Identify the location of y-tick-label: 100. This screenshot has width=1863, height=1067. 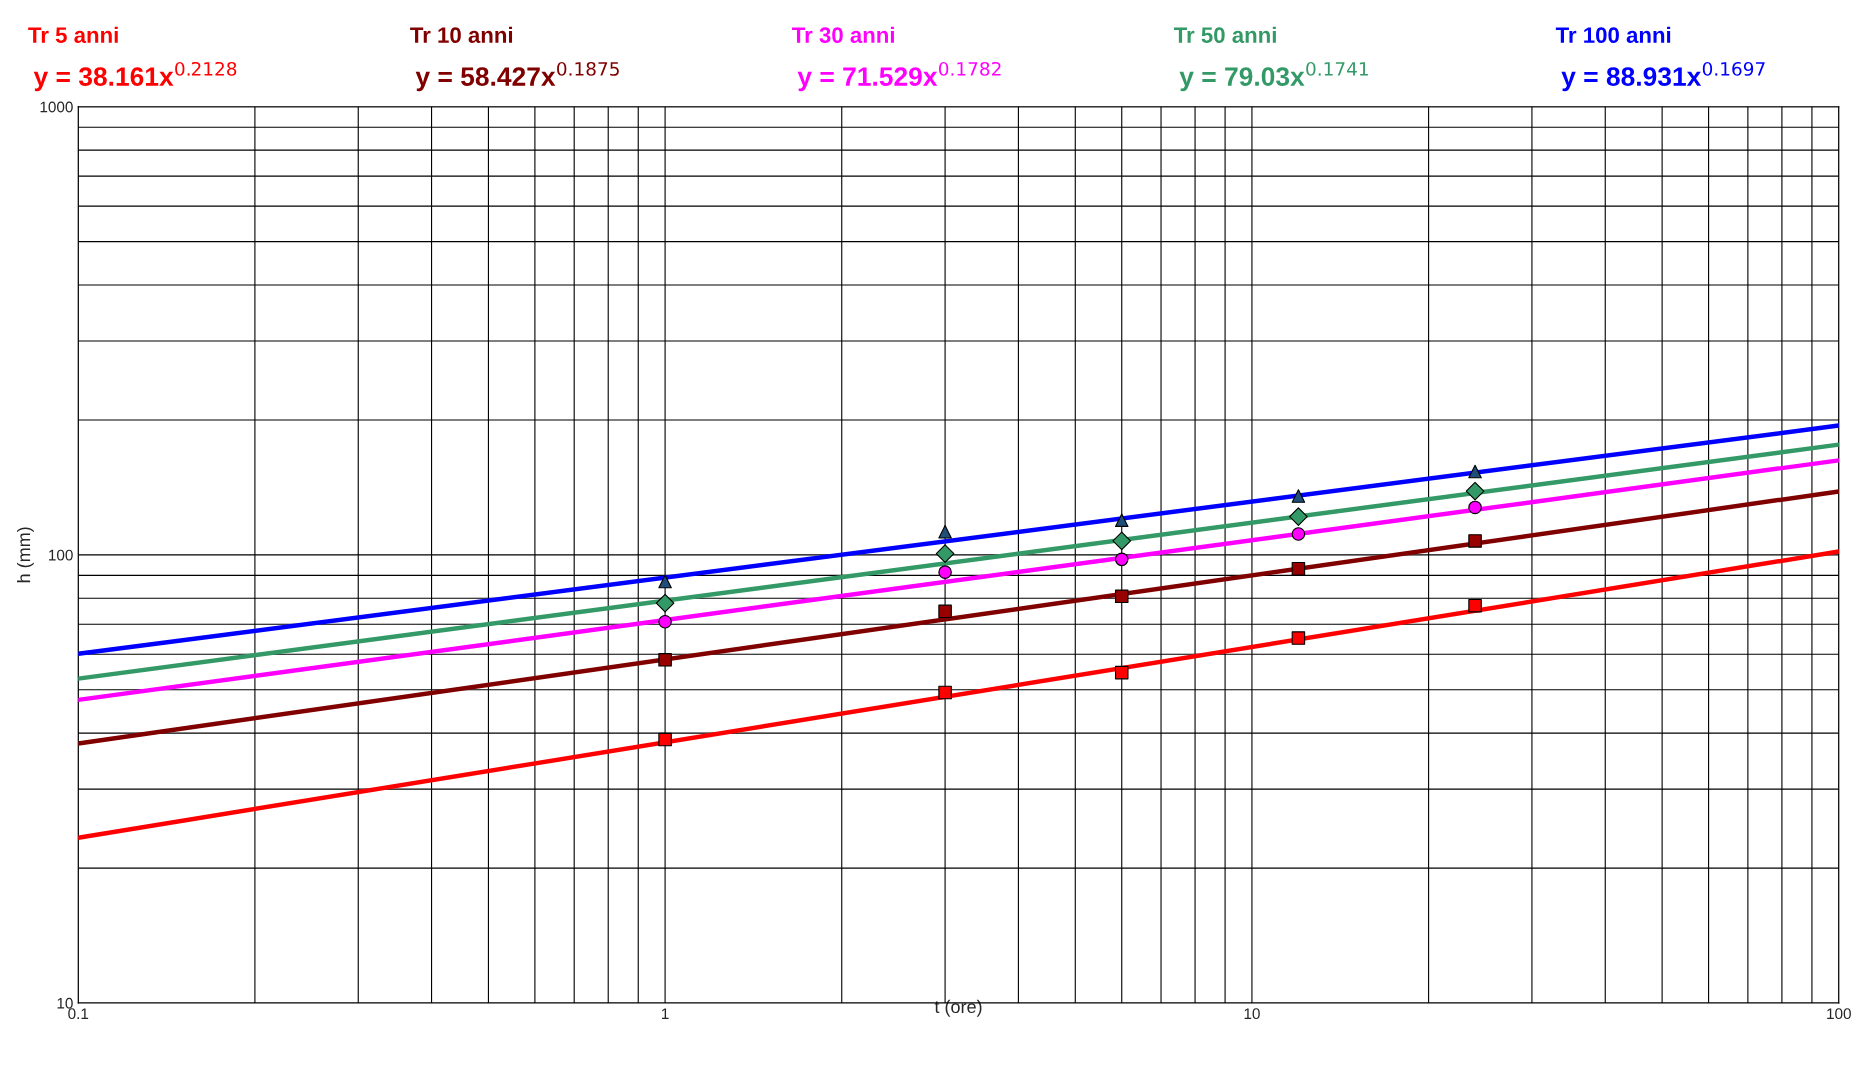
(61, 555).